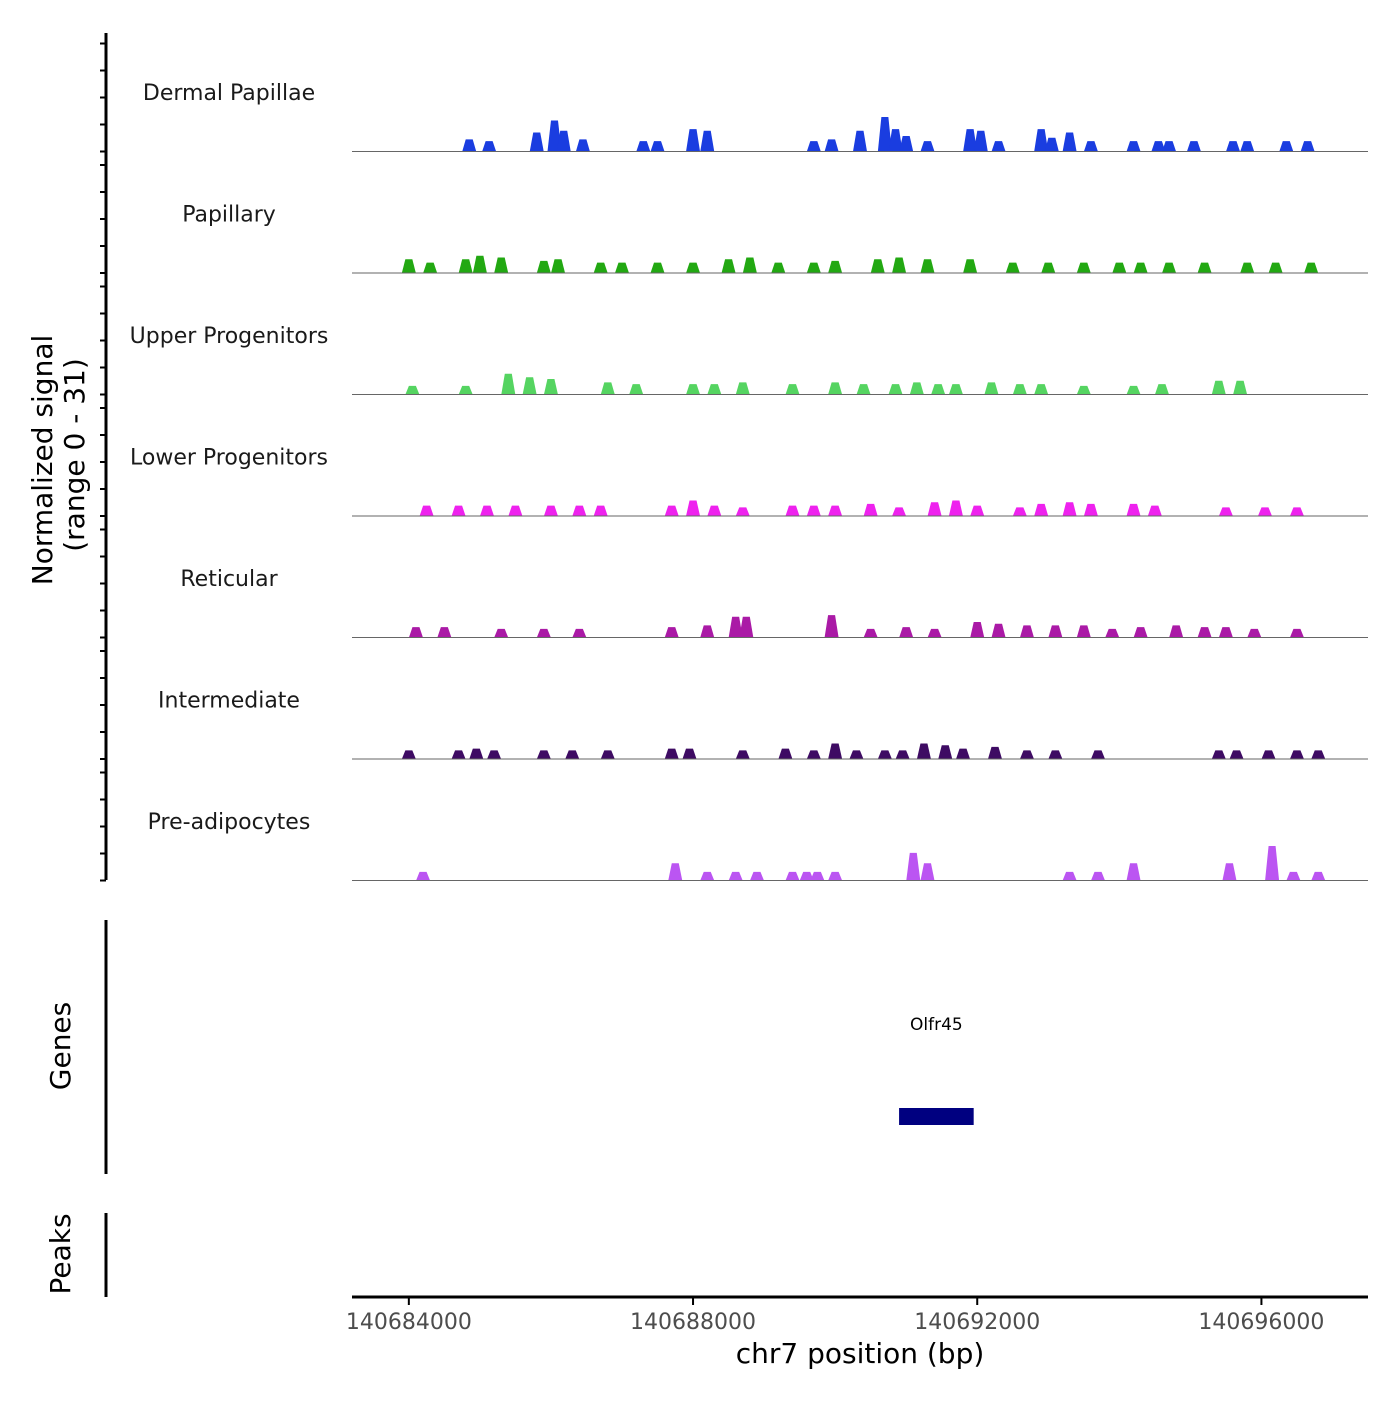 The height and width of the screenshot is (1404, 1400). I want to click on x-axis-label: chr7 position (bp), so click(860, 1353).